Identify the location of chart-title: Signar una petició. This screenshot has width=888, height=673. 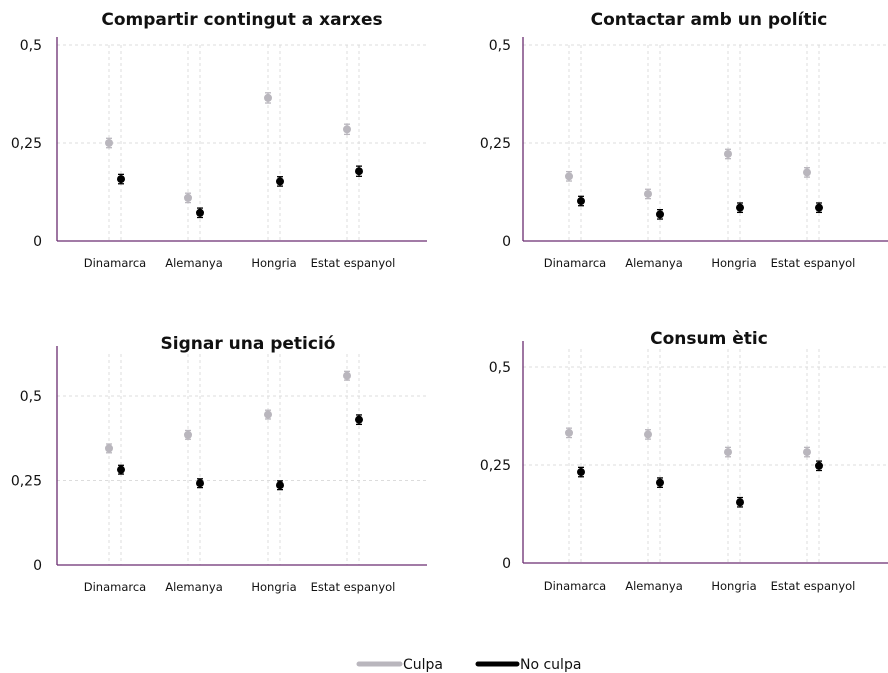
(248, 344).